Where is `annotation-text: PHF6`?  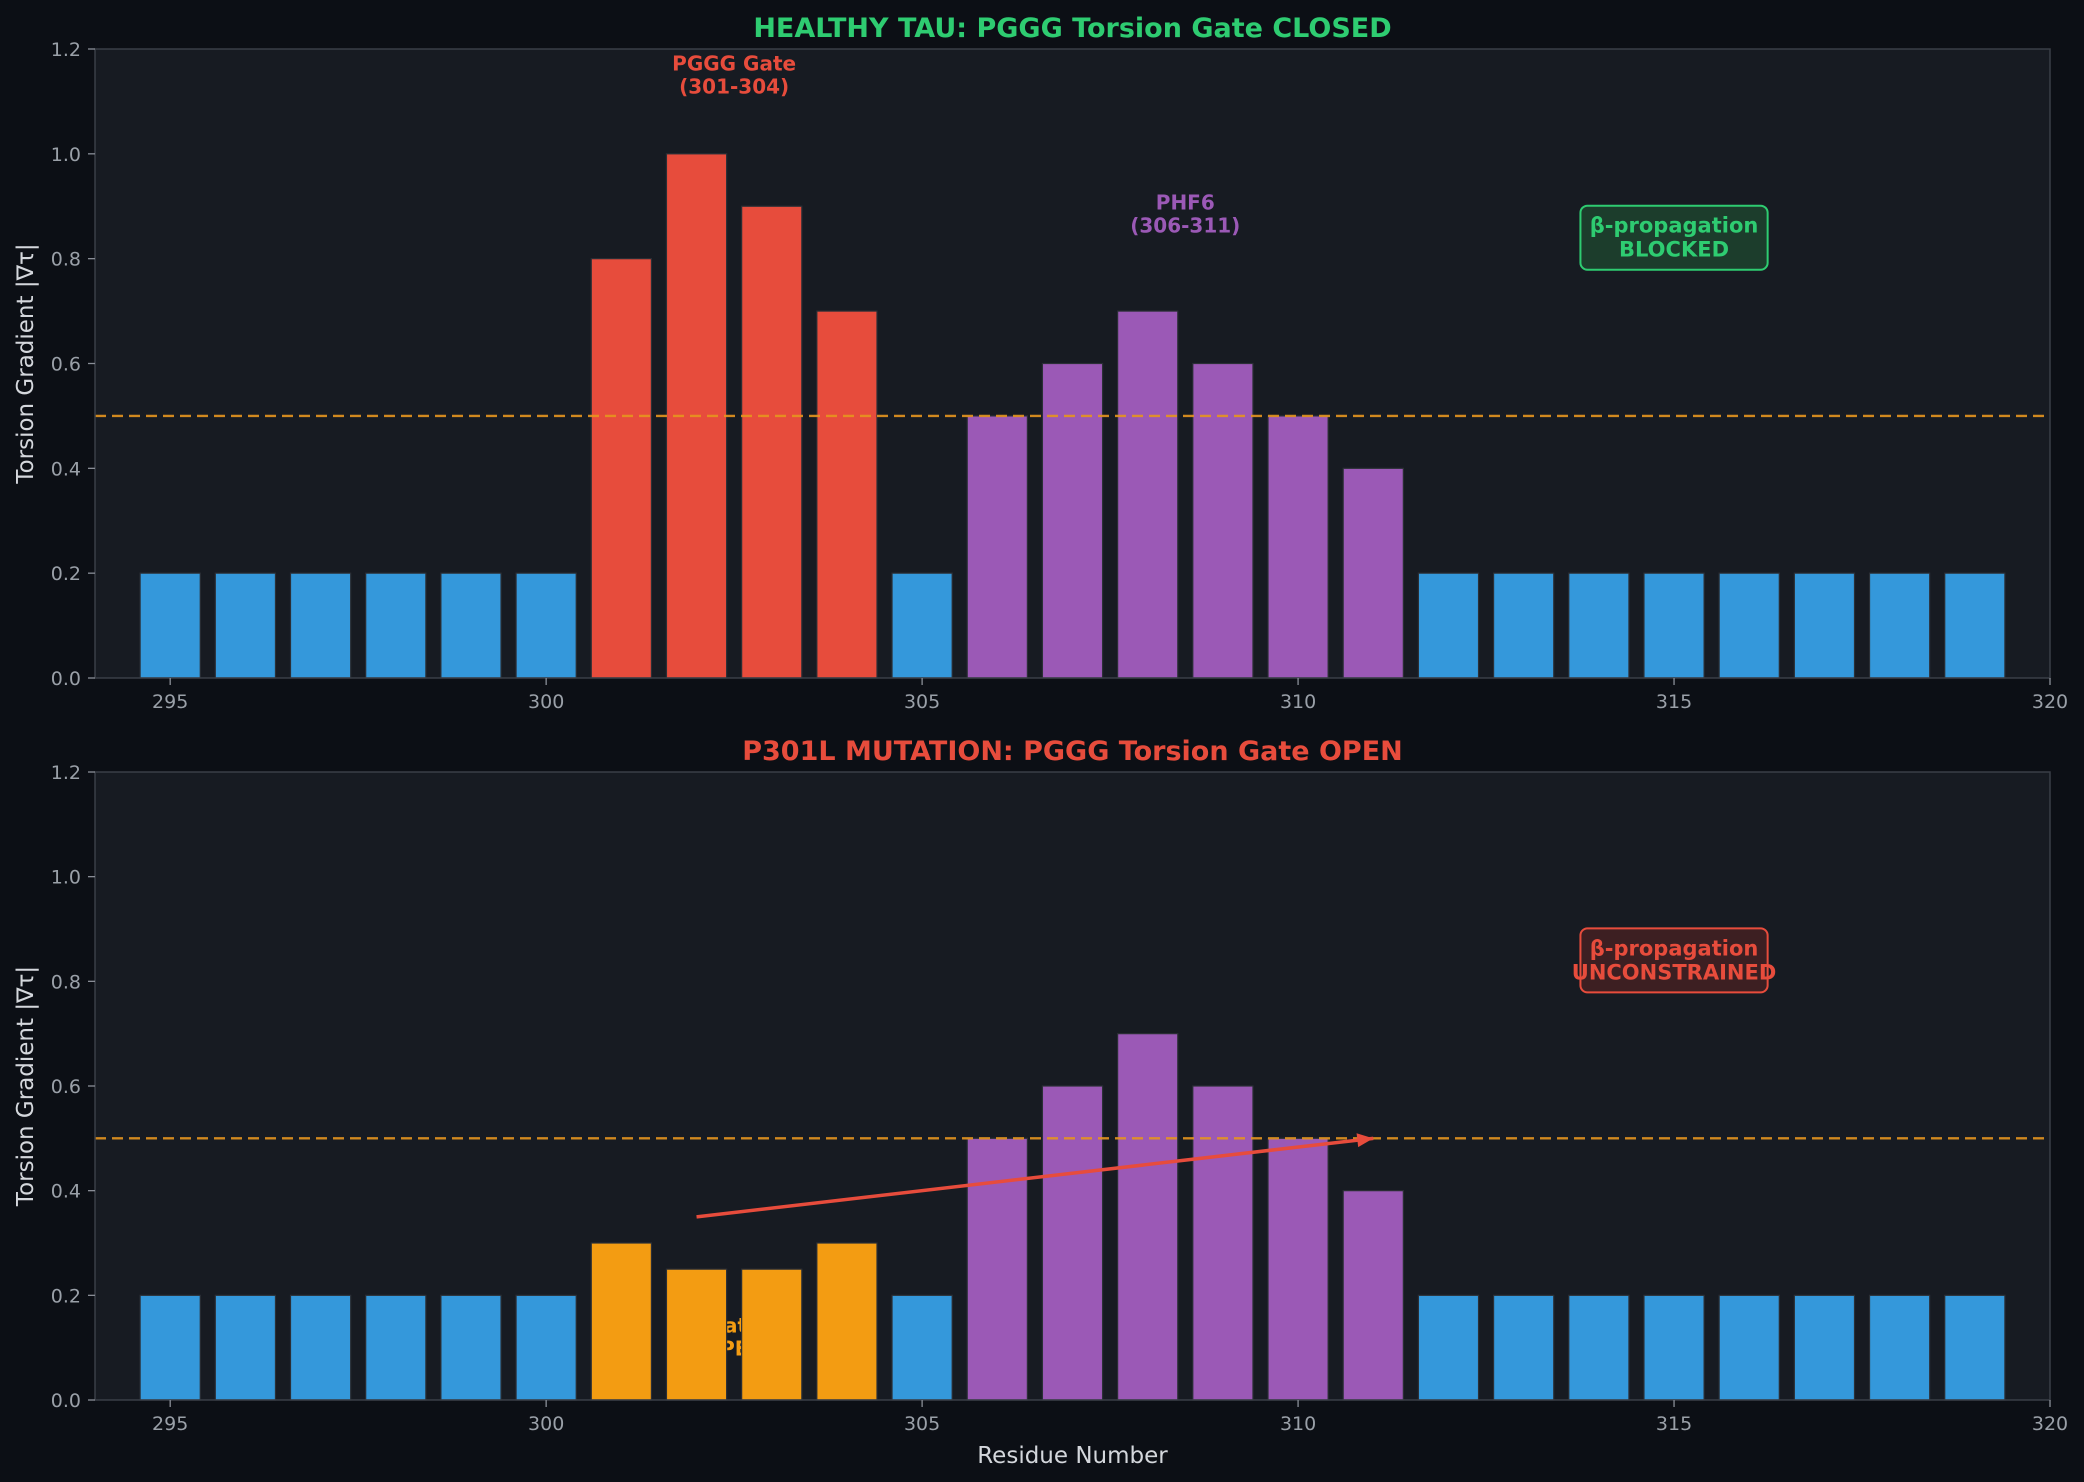 annotation-text: PHF6 is located at coordinates (1185, 203).